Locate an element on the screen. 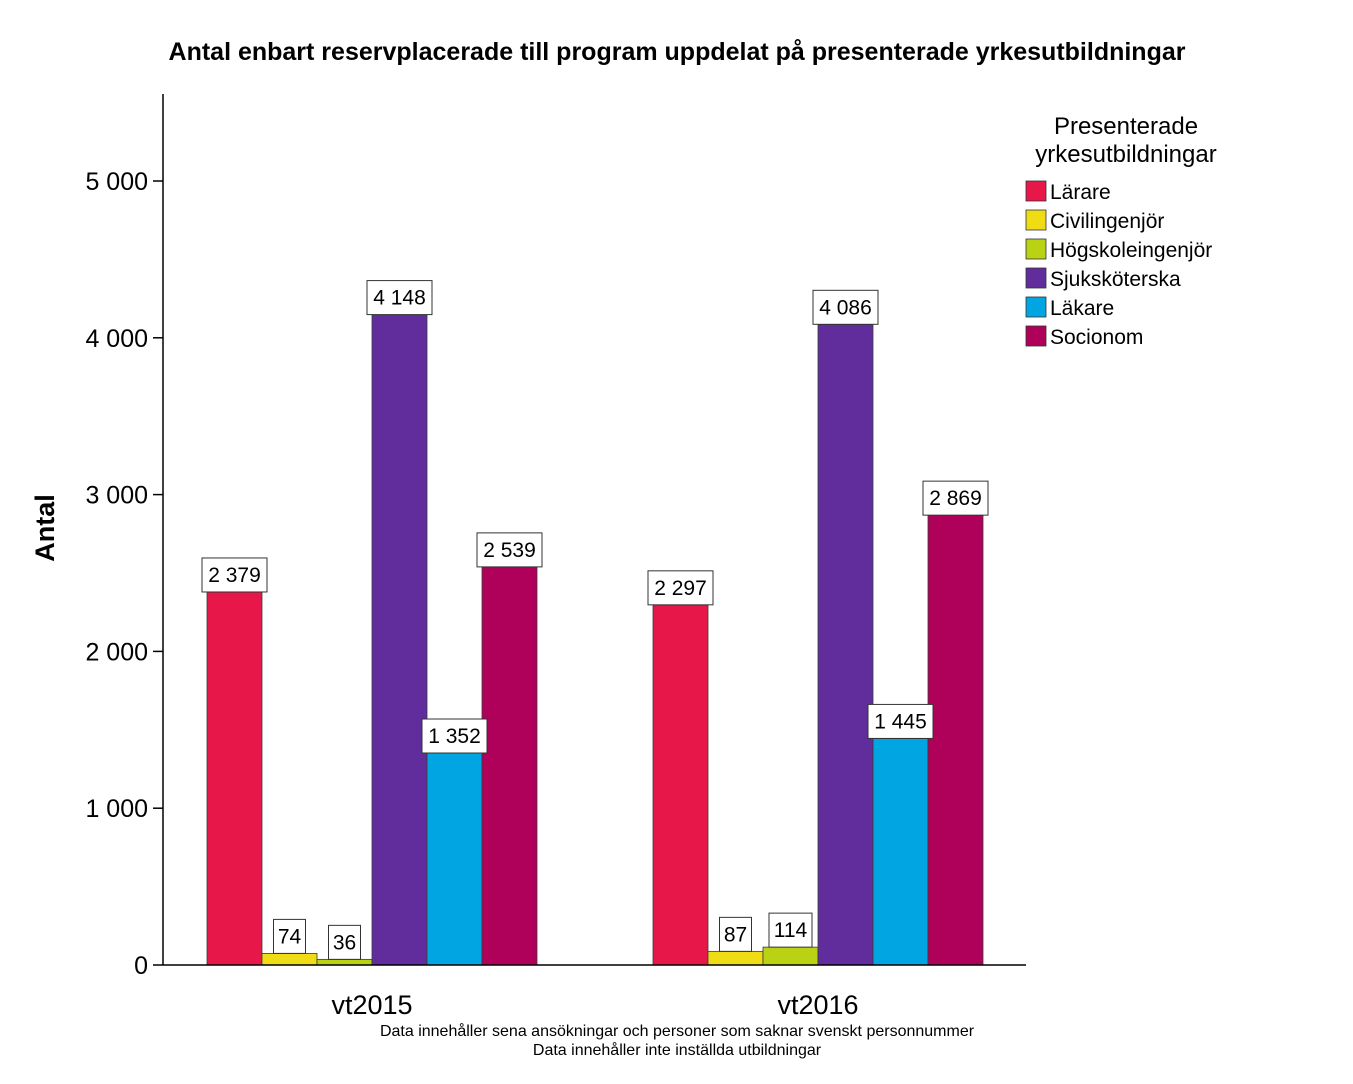 This screenshot has height=1084, width=1353. data-label-läkare-vt2015: 1 352 is located at coordinates (454, 736).